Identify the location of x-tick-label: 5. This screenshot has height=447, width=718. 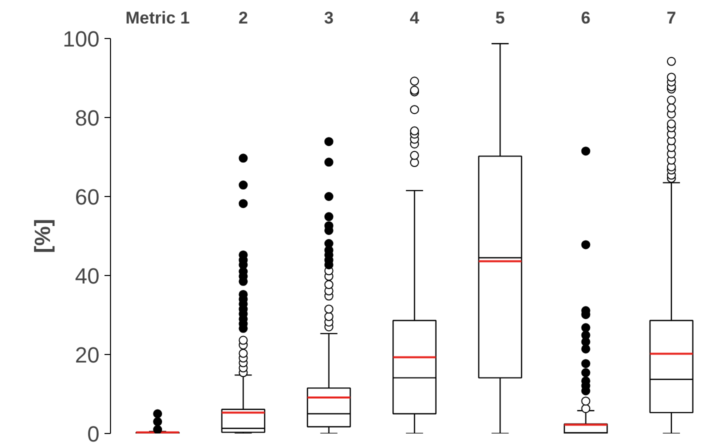
(500, 18).